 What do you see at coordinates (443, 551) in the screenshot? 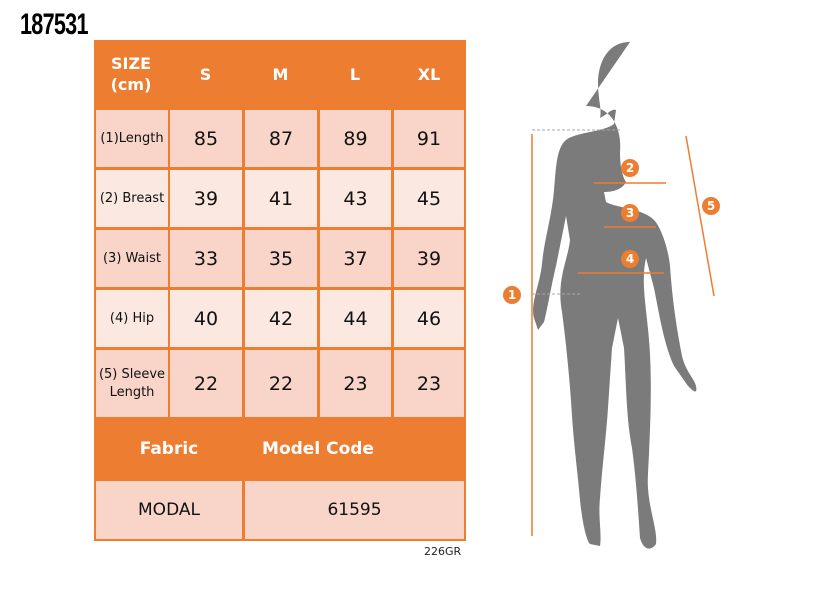
I see `reference-code: 226GR` at bounding box center [443, 551].